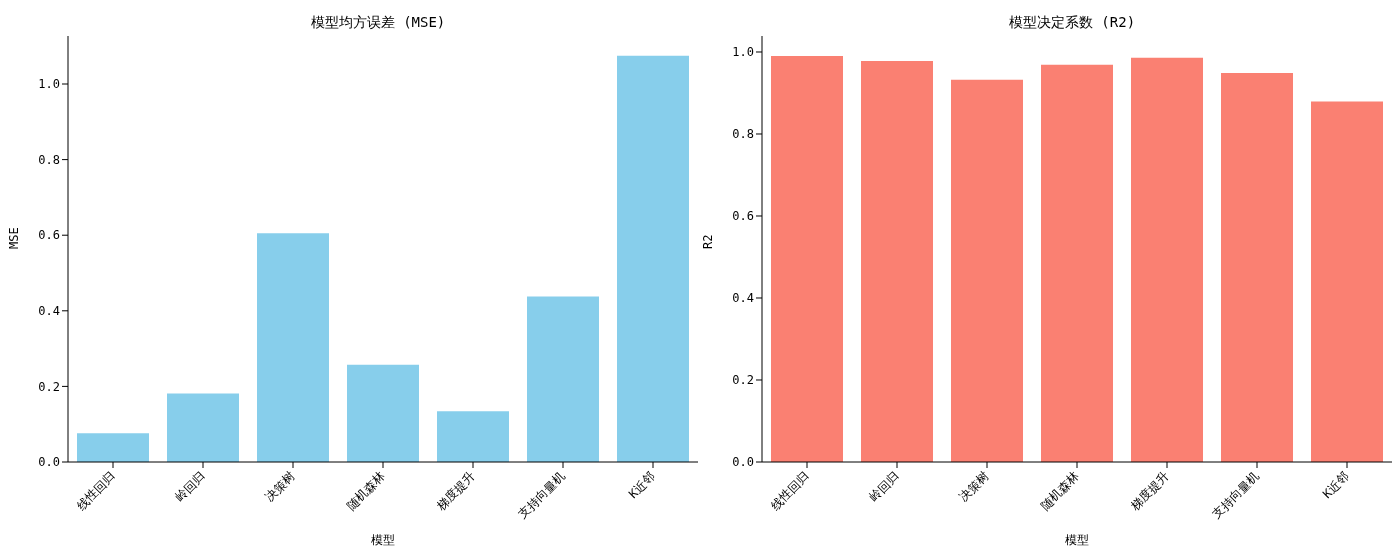  I want to click on chart-title: 模型均方误差 (MSE), so click(378, 23).